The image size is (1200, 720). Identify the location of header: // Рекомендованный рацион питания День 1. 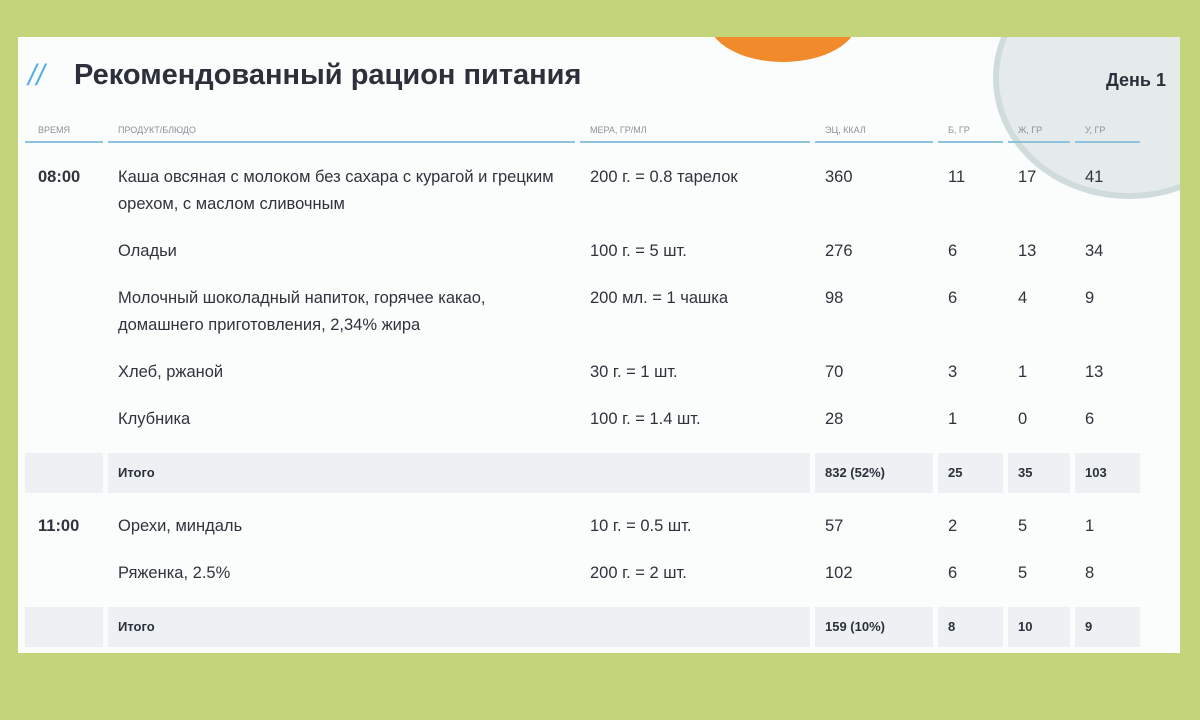
(599, 82).